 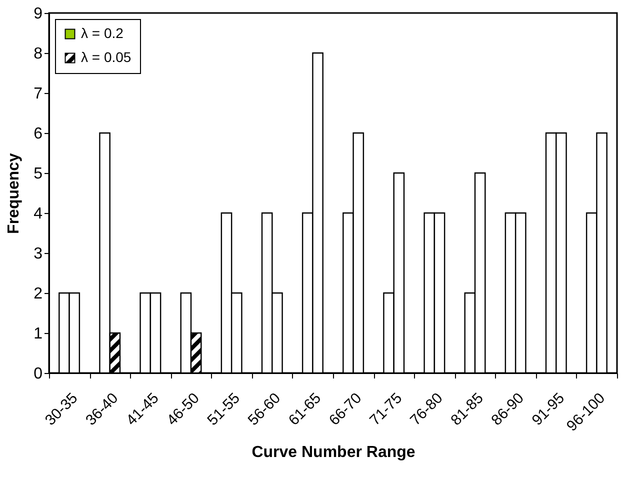 I want to click on y-tick-label: 4, so click(x=38, y=214).